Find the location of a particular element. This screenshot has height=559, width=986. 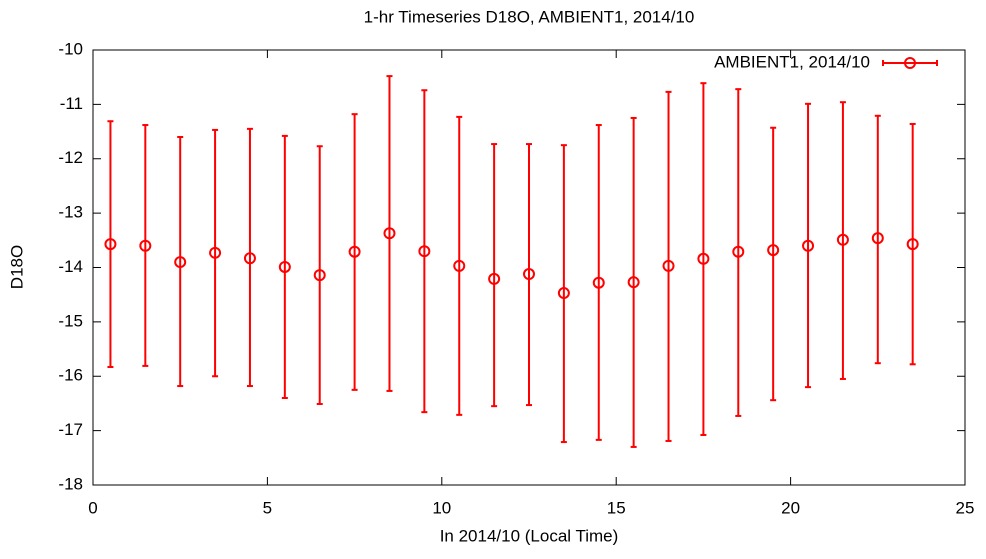

x-tick-label: 10 is located at coordinates (441, 507).